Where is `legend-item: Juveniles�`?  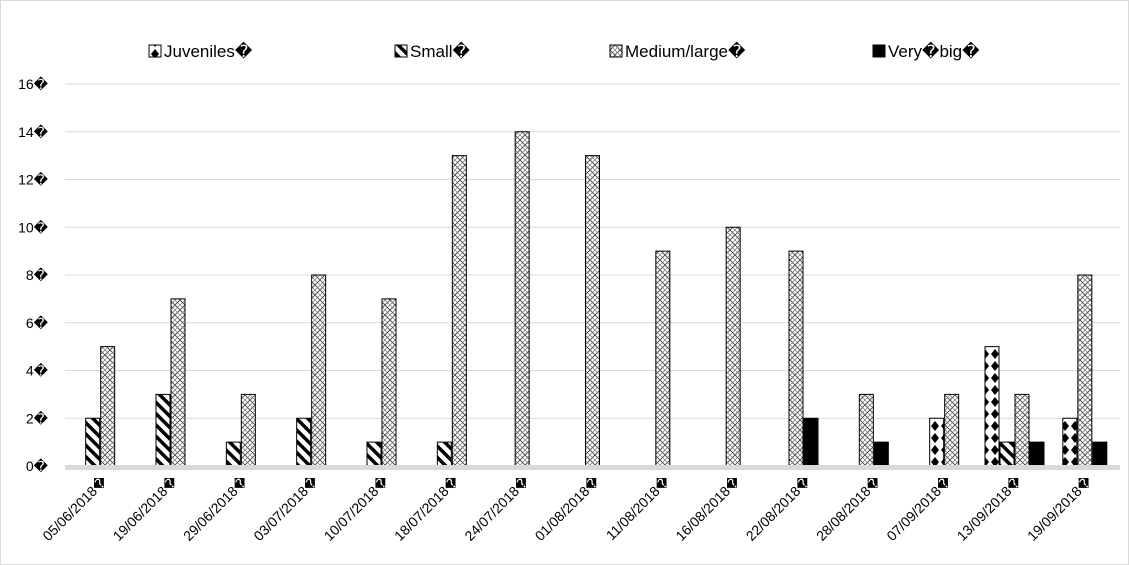 legend-item: Juveniles� is located at coordinates (200, 51).